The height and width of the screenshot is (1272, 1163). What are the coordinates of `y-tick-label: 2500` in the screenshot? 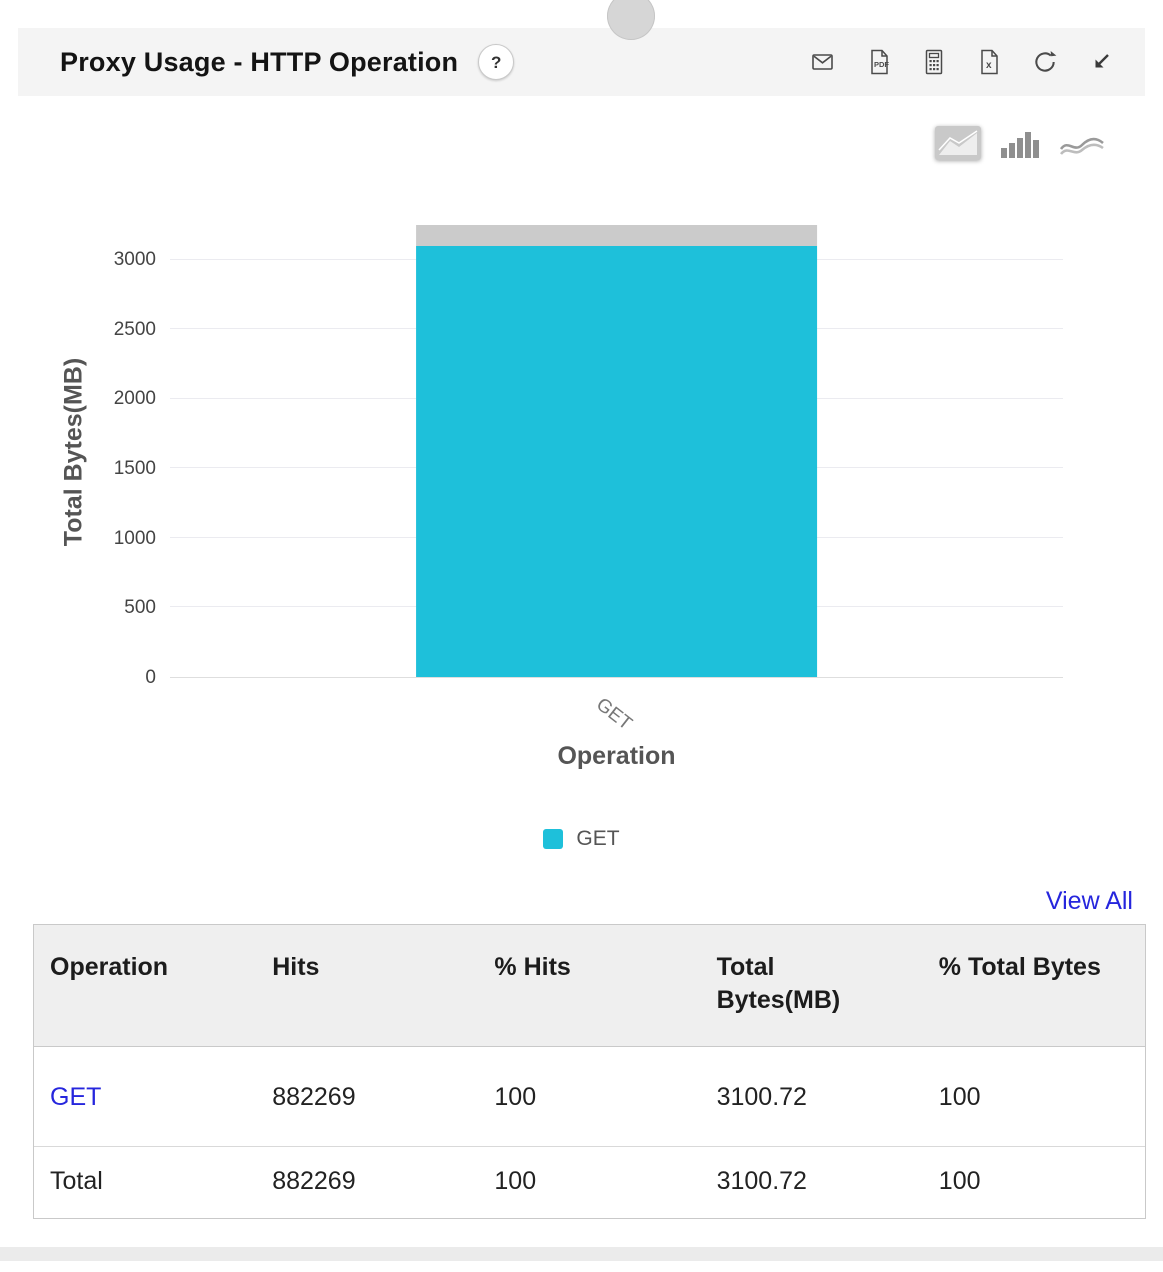 It's located at (134, 329).